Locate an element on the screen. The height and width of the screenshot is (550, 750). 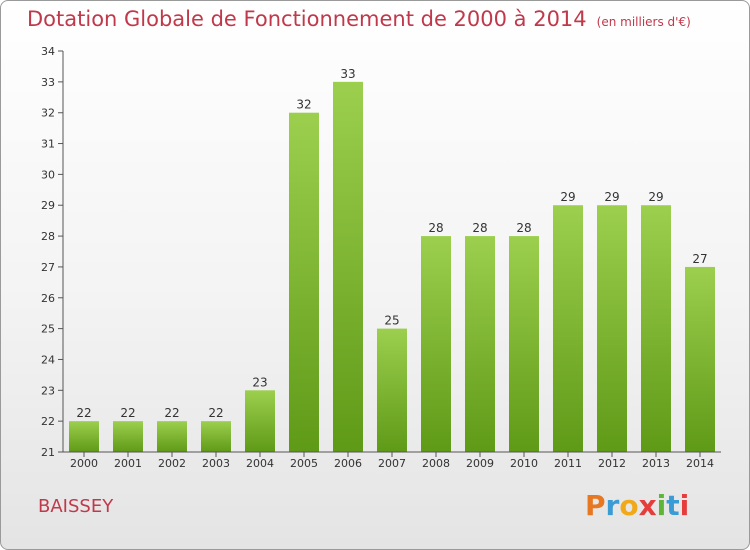
chart-subtitle: (en milliers d'€) is located at coordinates (643, 22).